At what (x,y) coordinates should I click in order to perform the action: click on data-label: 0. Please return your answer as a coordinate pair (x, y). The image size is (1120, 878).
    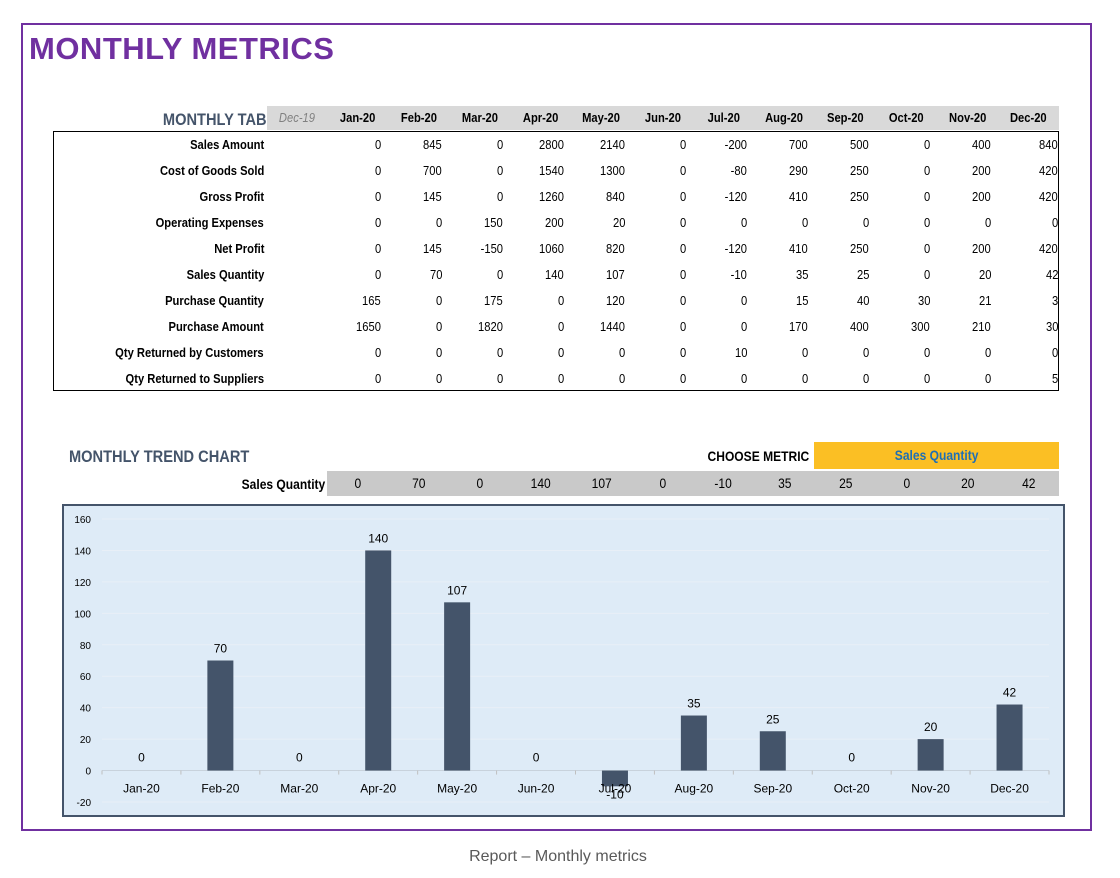
    Looking at the image, I should click on (851, 758).